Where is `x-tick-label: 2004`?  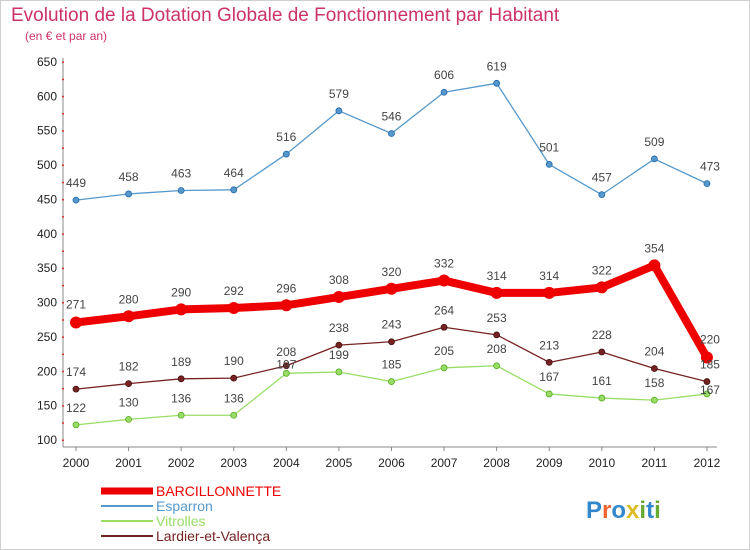 x-tick-label: 2004 is located at coordinates (286, 463).